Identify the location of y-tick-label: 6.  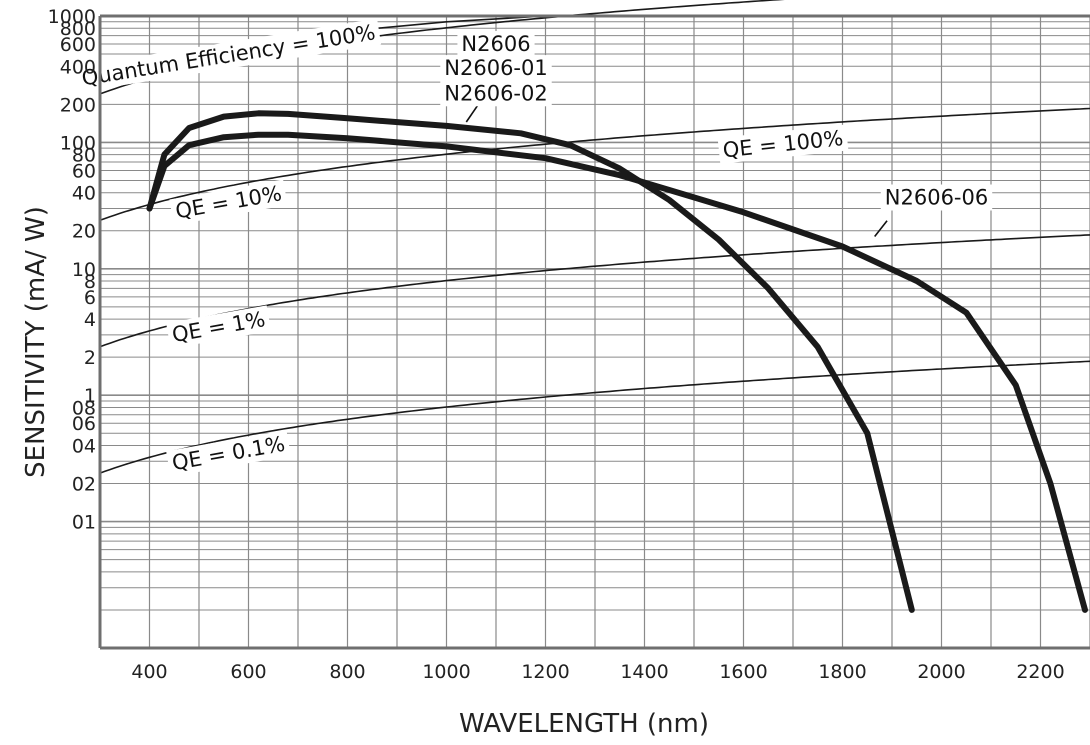
(90, 298).